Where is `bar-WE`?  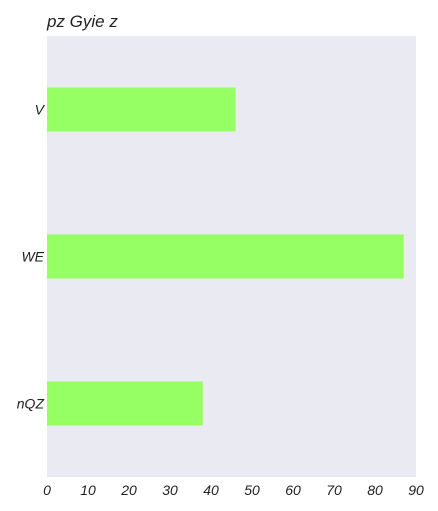
bar-WE is located at coordinates (225, 256).